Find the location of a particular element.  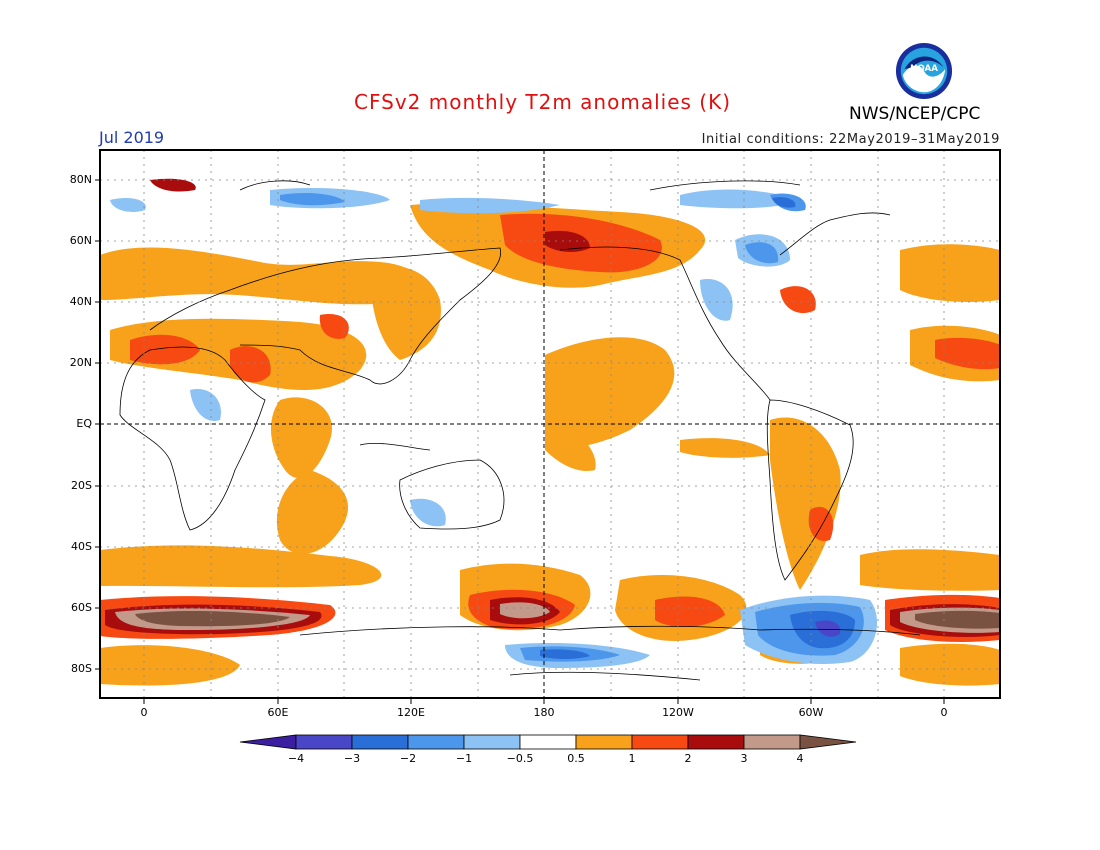

colorbar-label: 1 is located at coordinates (632, 758).